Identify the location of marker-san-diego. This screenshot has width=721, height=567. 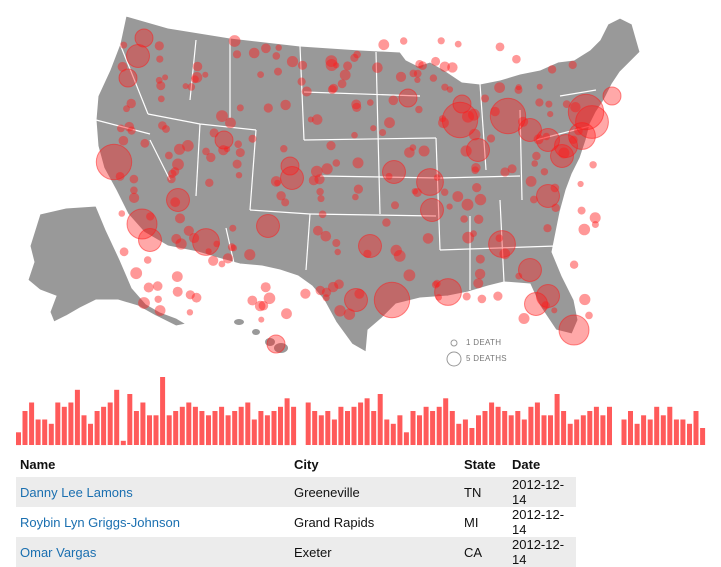
(150, 240).